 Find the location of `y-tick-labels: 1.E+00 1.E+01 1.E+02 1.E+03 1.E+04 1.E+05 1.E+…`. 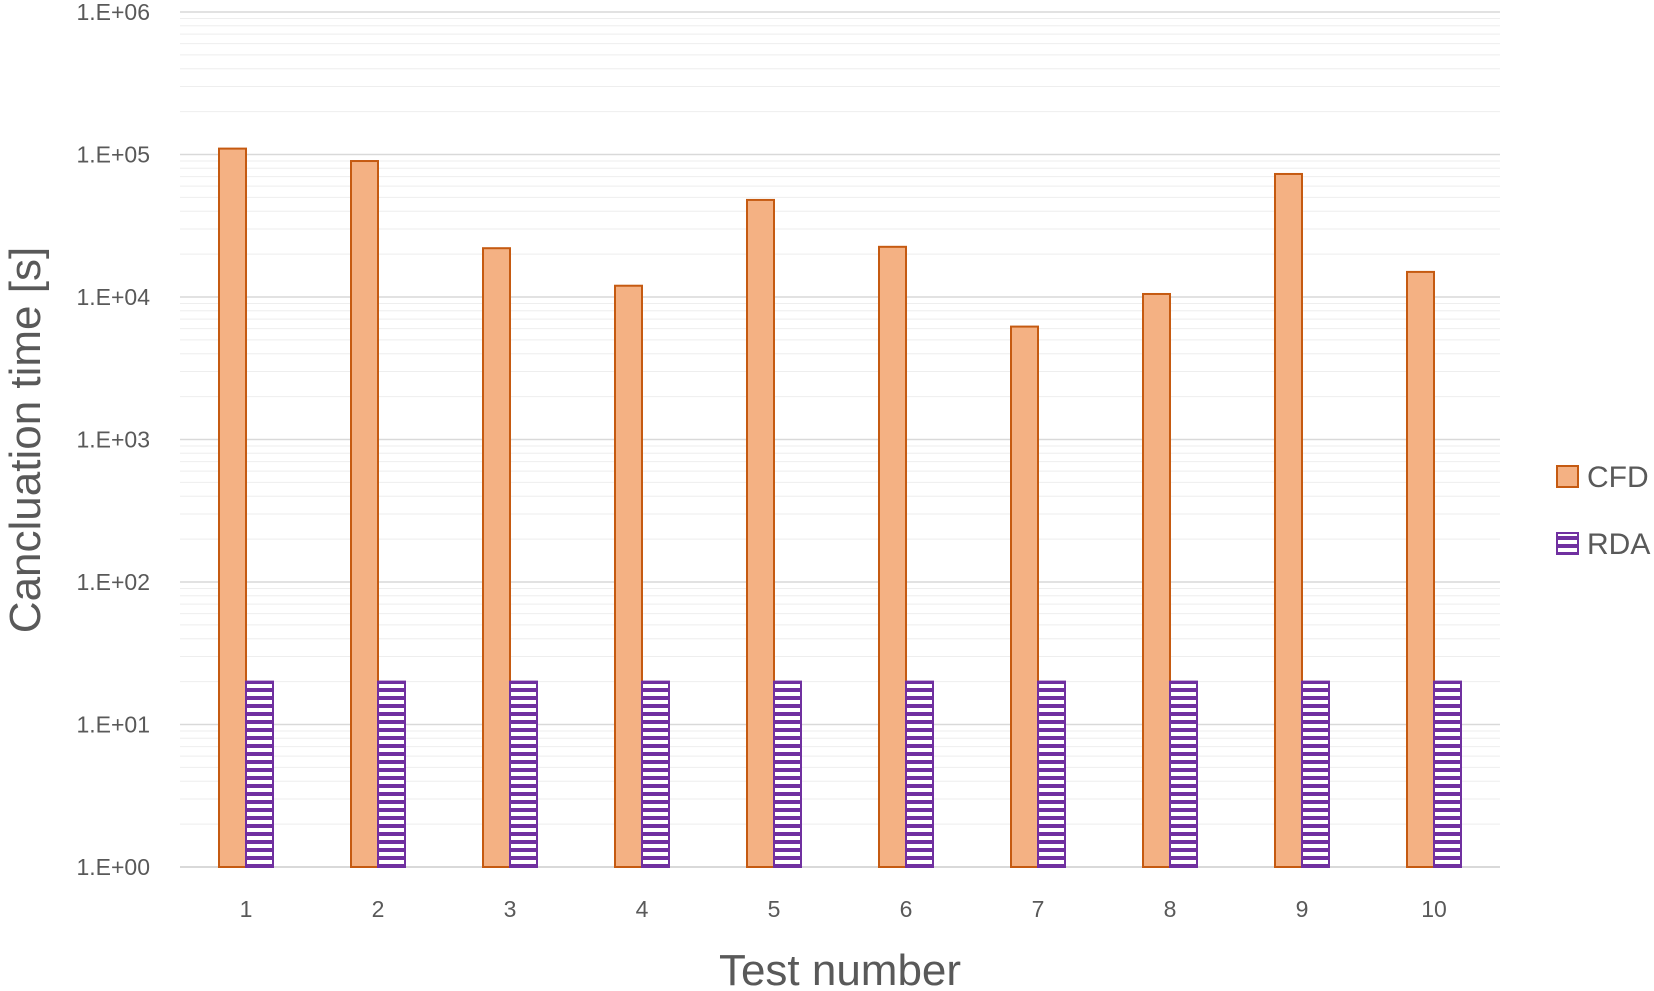

y-tick-labels: 1.E+00 1.E+01 1.E+02 1.E+03 1.E+04 1.E+05 1.E+… is located at coordinates (113, 440).